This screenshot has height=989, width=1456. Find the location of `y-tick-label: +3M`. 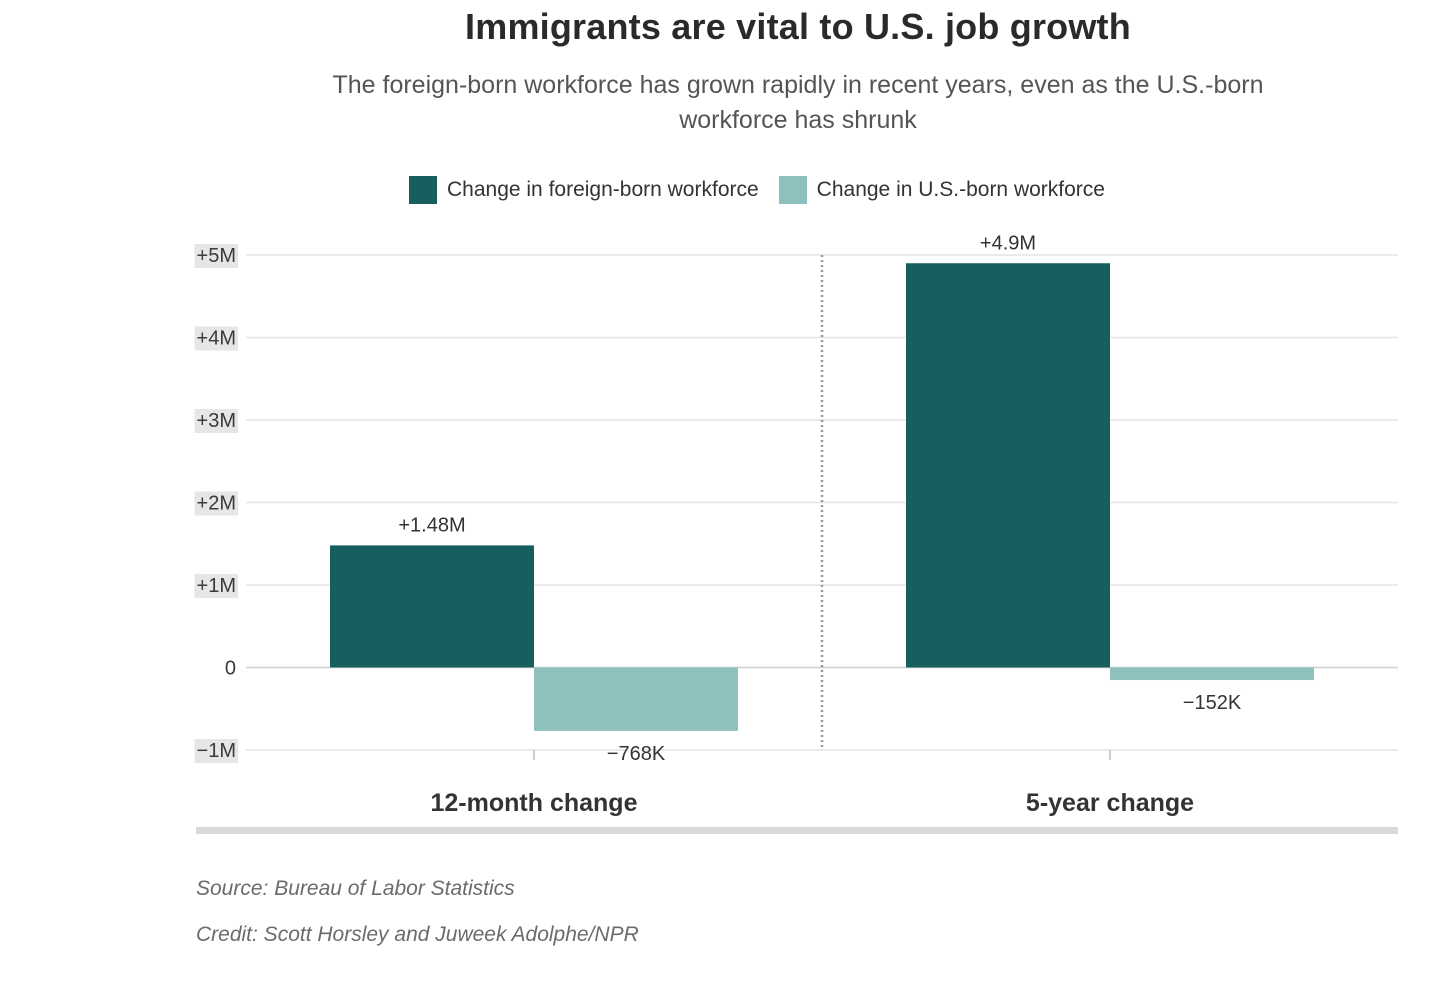

y-tick-label: +3M is located at coordinates (216, 421).